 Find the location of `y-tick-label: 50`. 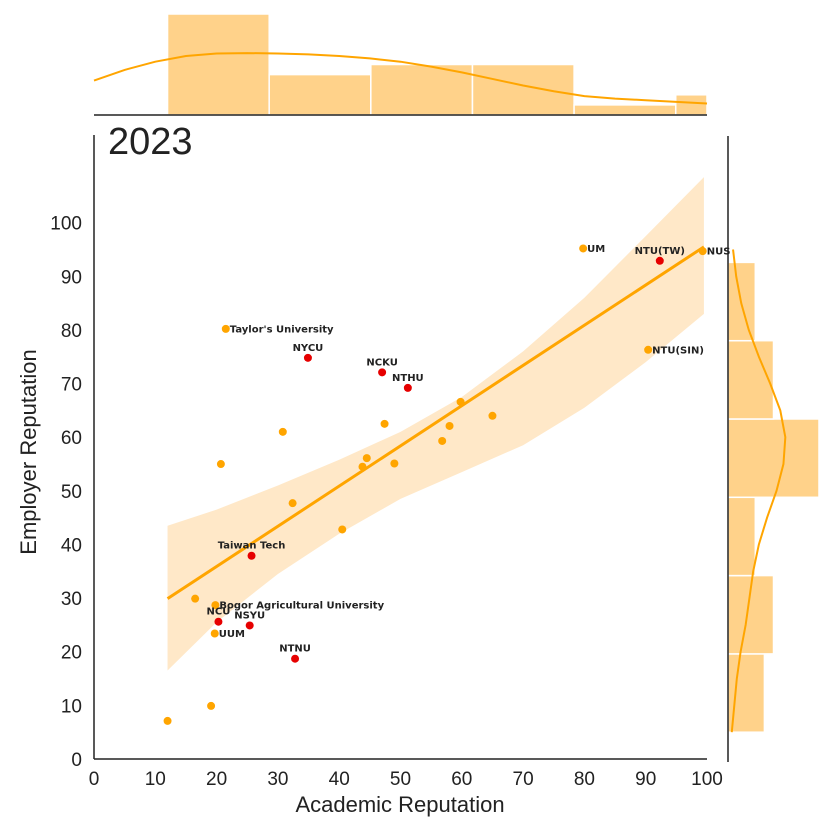

y-tick-label: 50 is located at coordinates (71, 492).